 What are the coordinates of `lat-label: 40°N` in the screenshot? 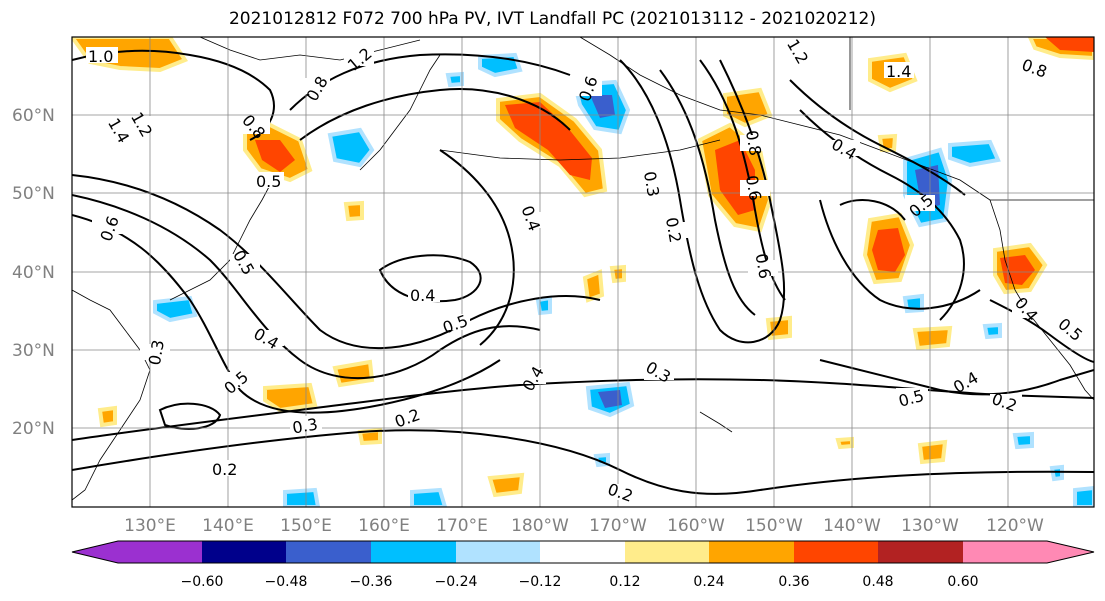 It's located at (33, 273).